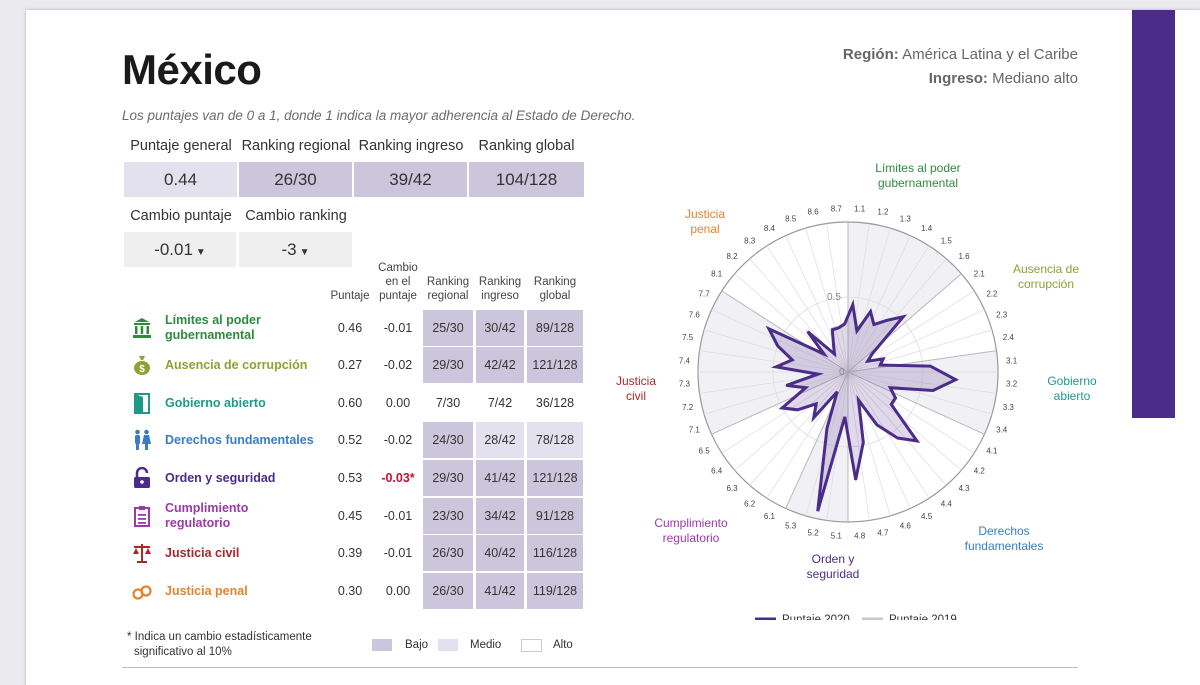 This screenshot has height=685, width=1200. I want to click on cell-income: 41/42, so click(500, 478).